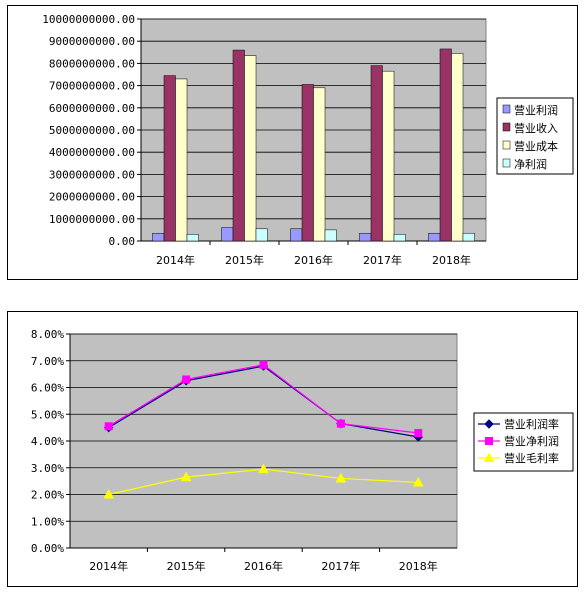 The image size is (586, 603). What do you see at coordinates (47, 334) in the screenshot?
I see `y-tick-label: 8.00%` at bounding box center [47, 334].